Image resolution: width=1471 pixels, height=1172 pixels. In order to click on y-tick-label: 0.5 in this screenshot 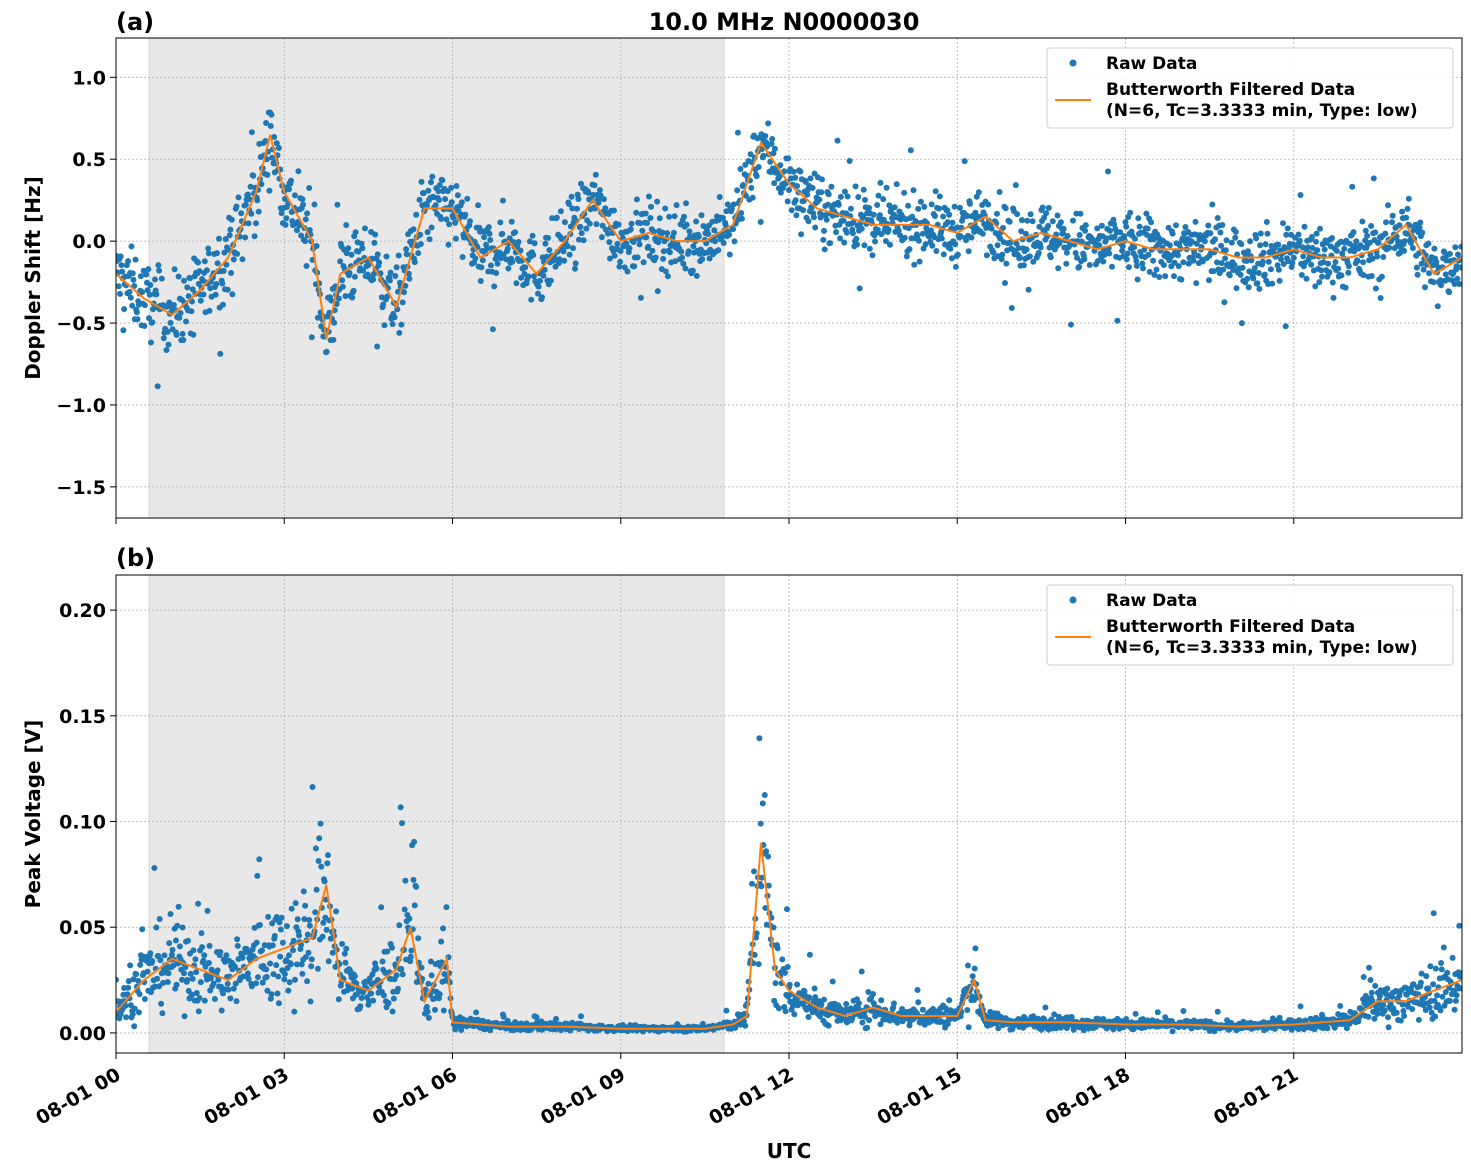, I will do `click(89, 160)`.